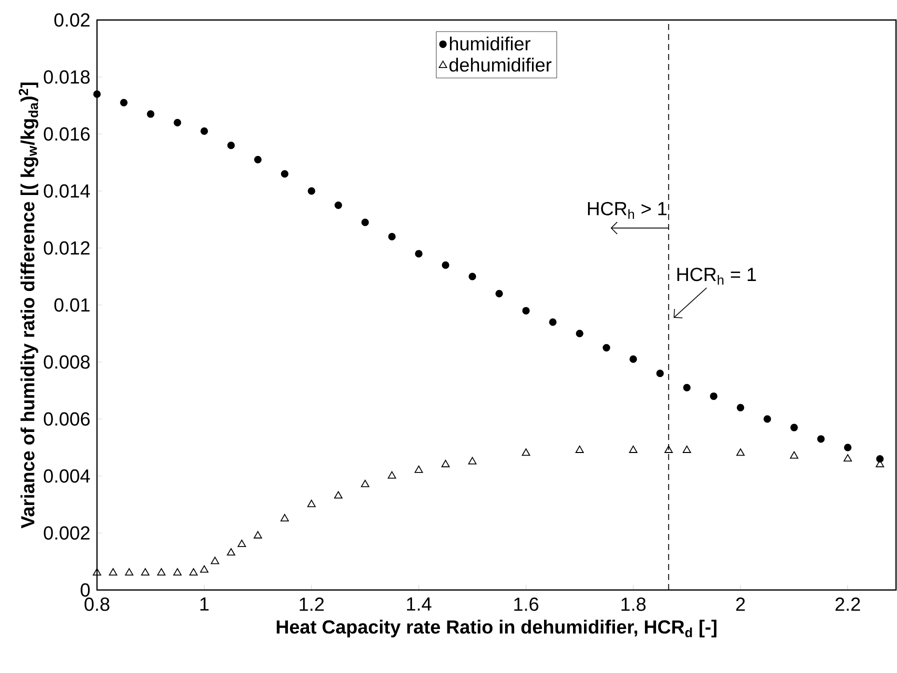 The width and height of the screenshot is (897, 673). What do you see at coordinates (67, 362) in the screenshot?
I see `y-tick-label: 0.008` at bounding box center [67, 362].